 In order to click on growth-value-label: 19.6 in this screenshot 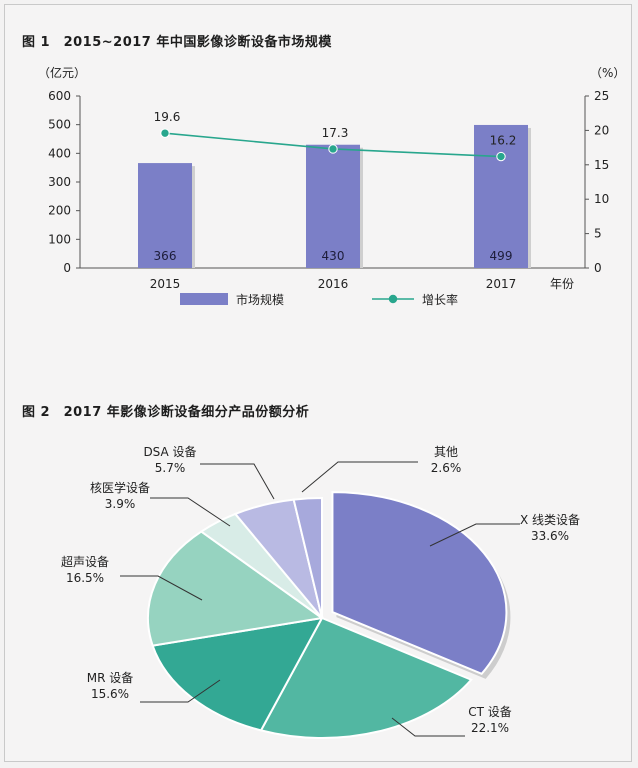, I will do `click(167, 117)`.